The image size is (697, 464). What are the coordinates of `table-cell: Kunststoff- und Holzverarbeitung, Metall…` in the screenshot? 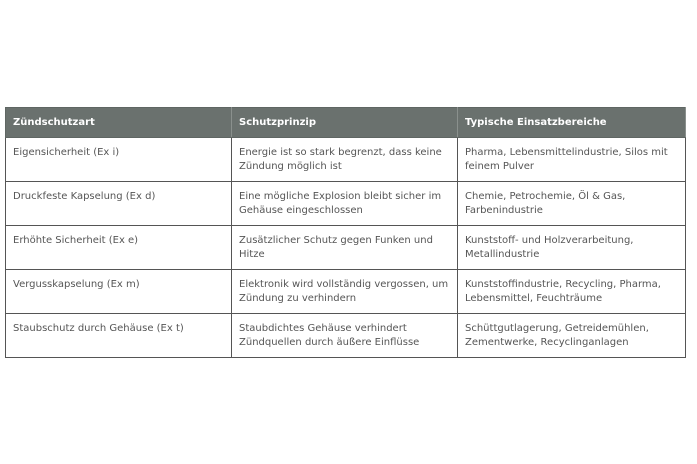 It's located at (571, 247).